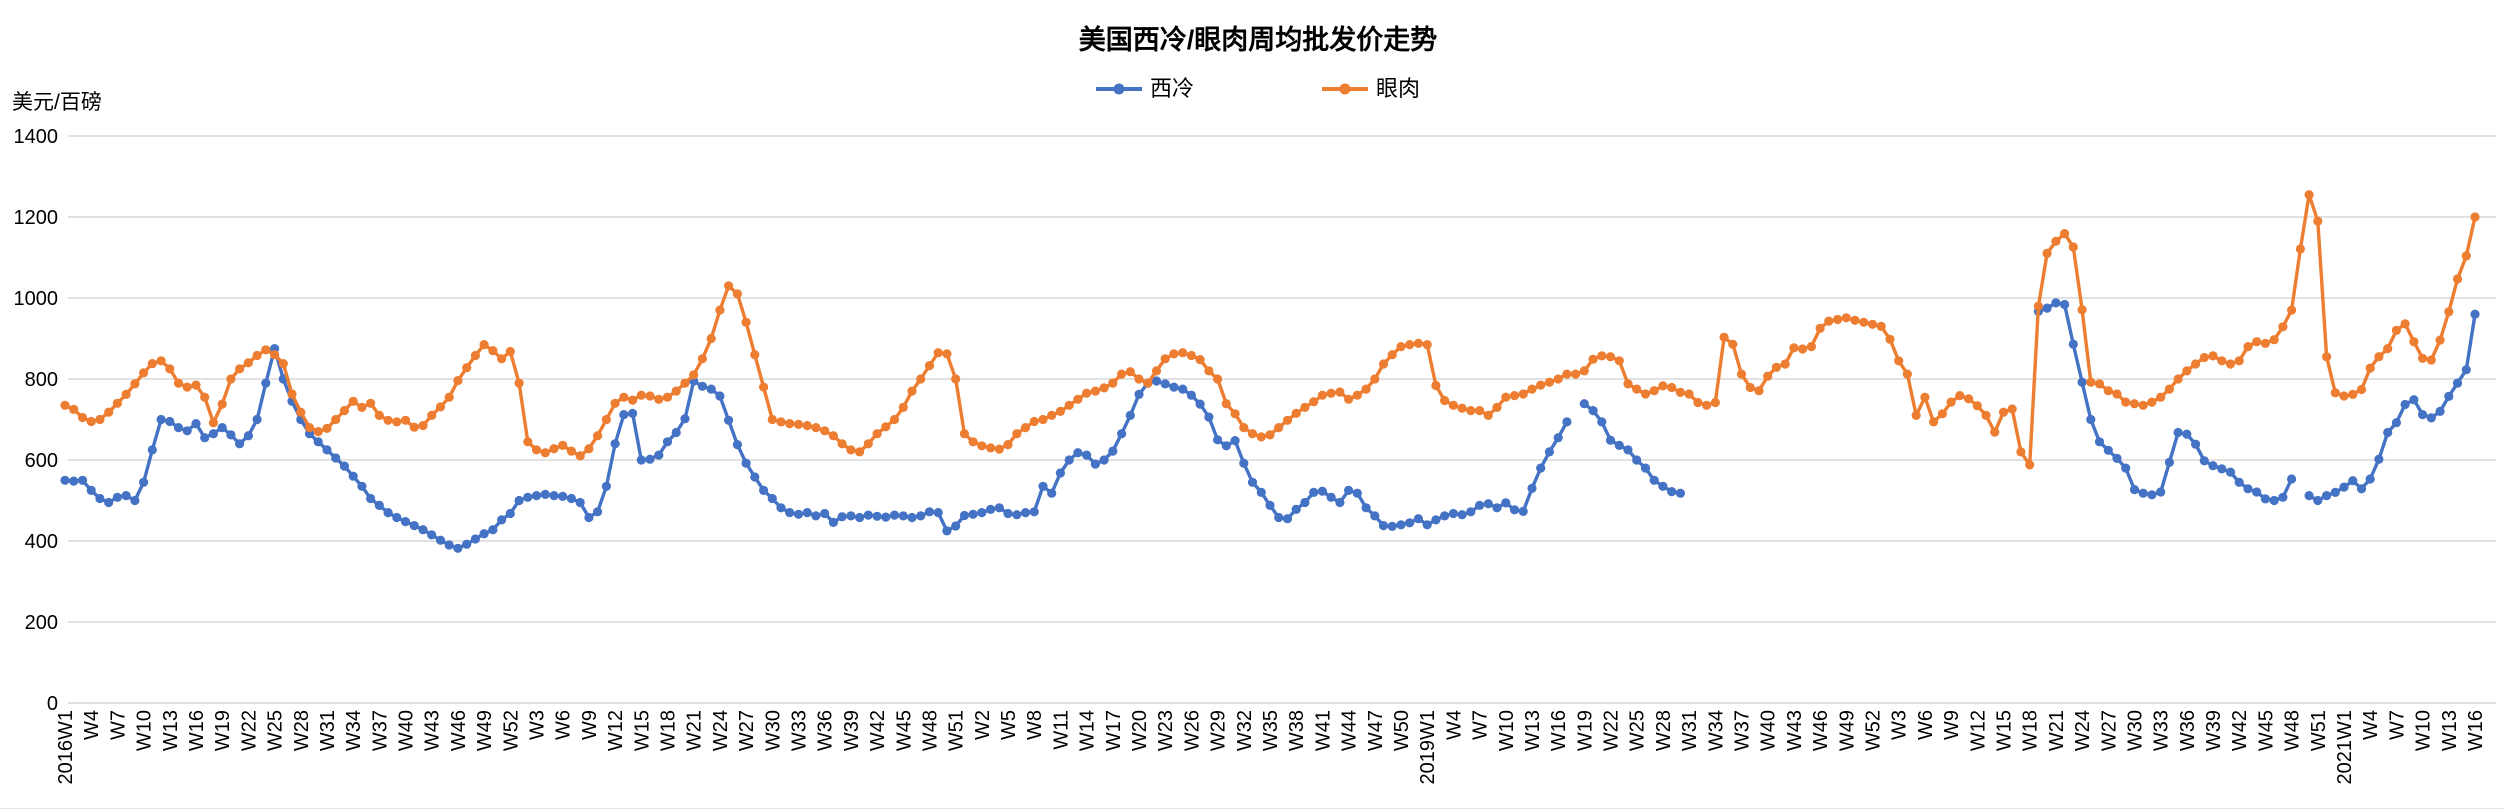  I want to click on legend-item-yanrou: 眼肉, so click(1371, 89).